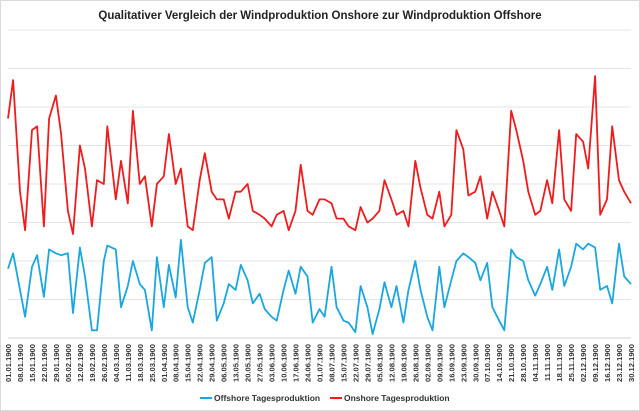 Image resolution: width=640 pixels, height=411 pixels. I want to click on x-tick-label: 15.04.1900, so click(188, 363).